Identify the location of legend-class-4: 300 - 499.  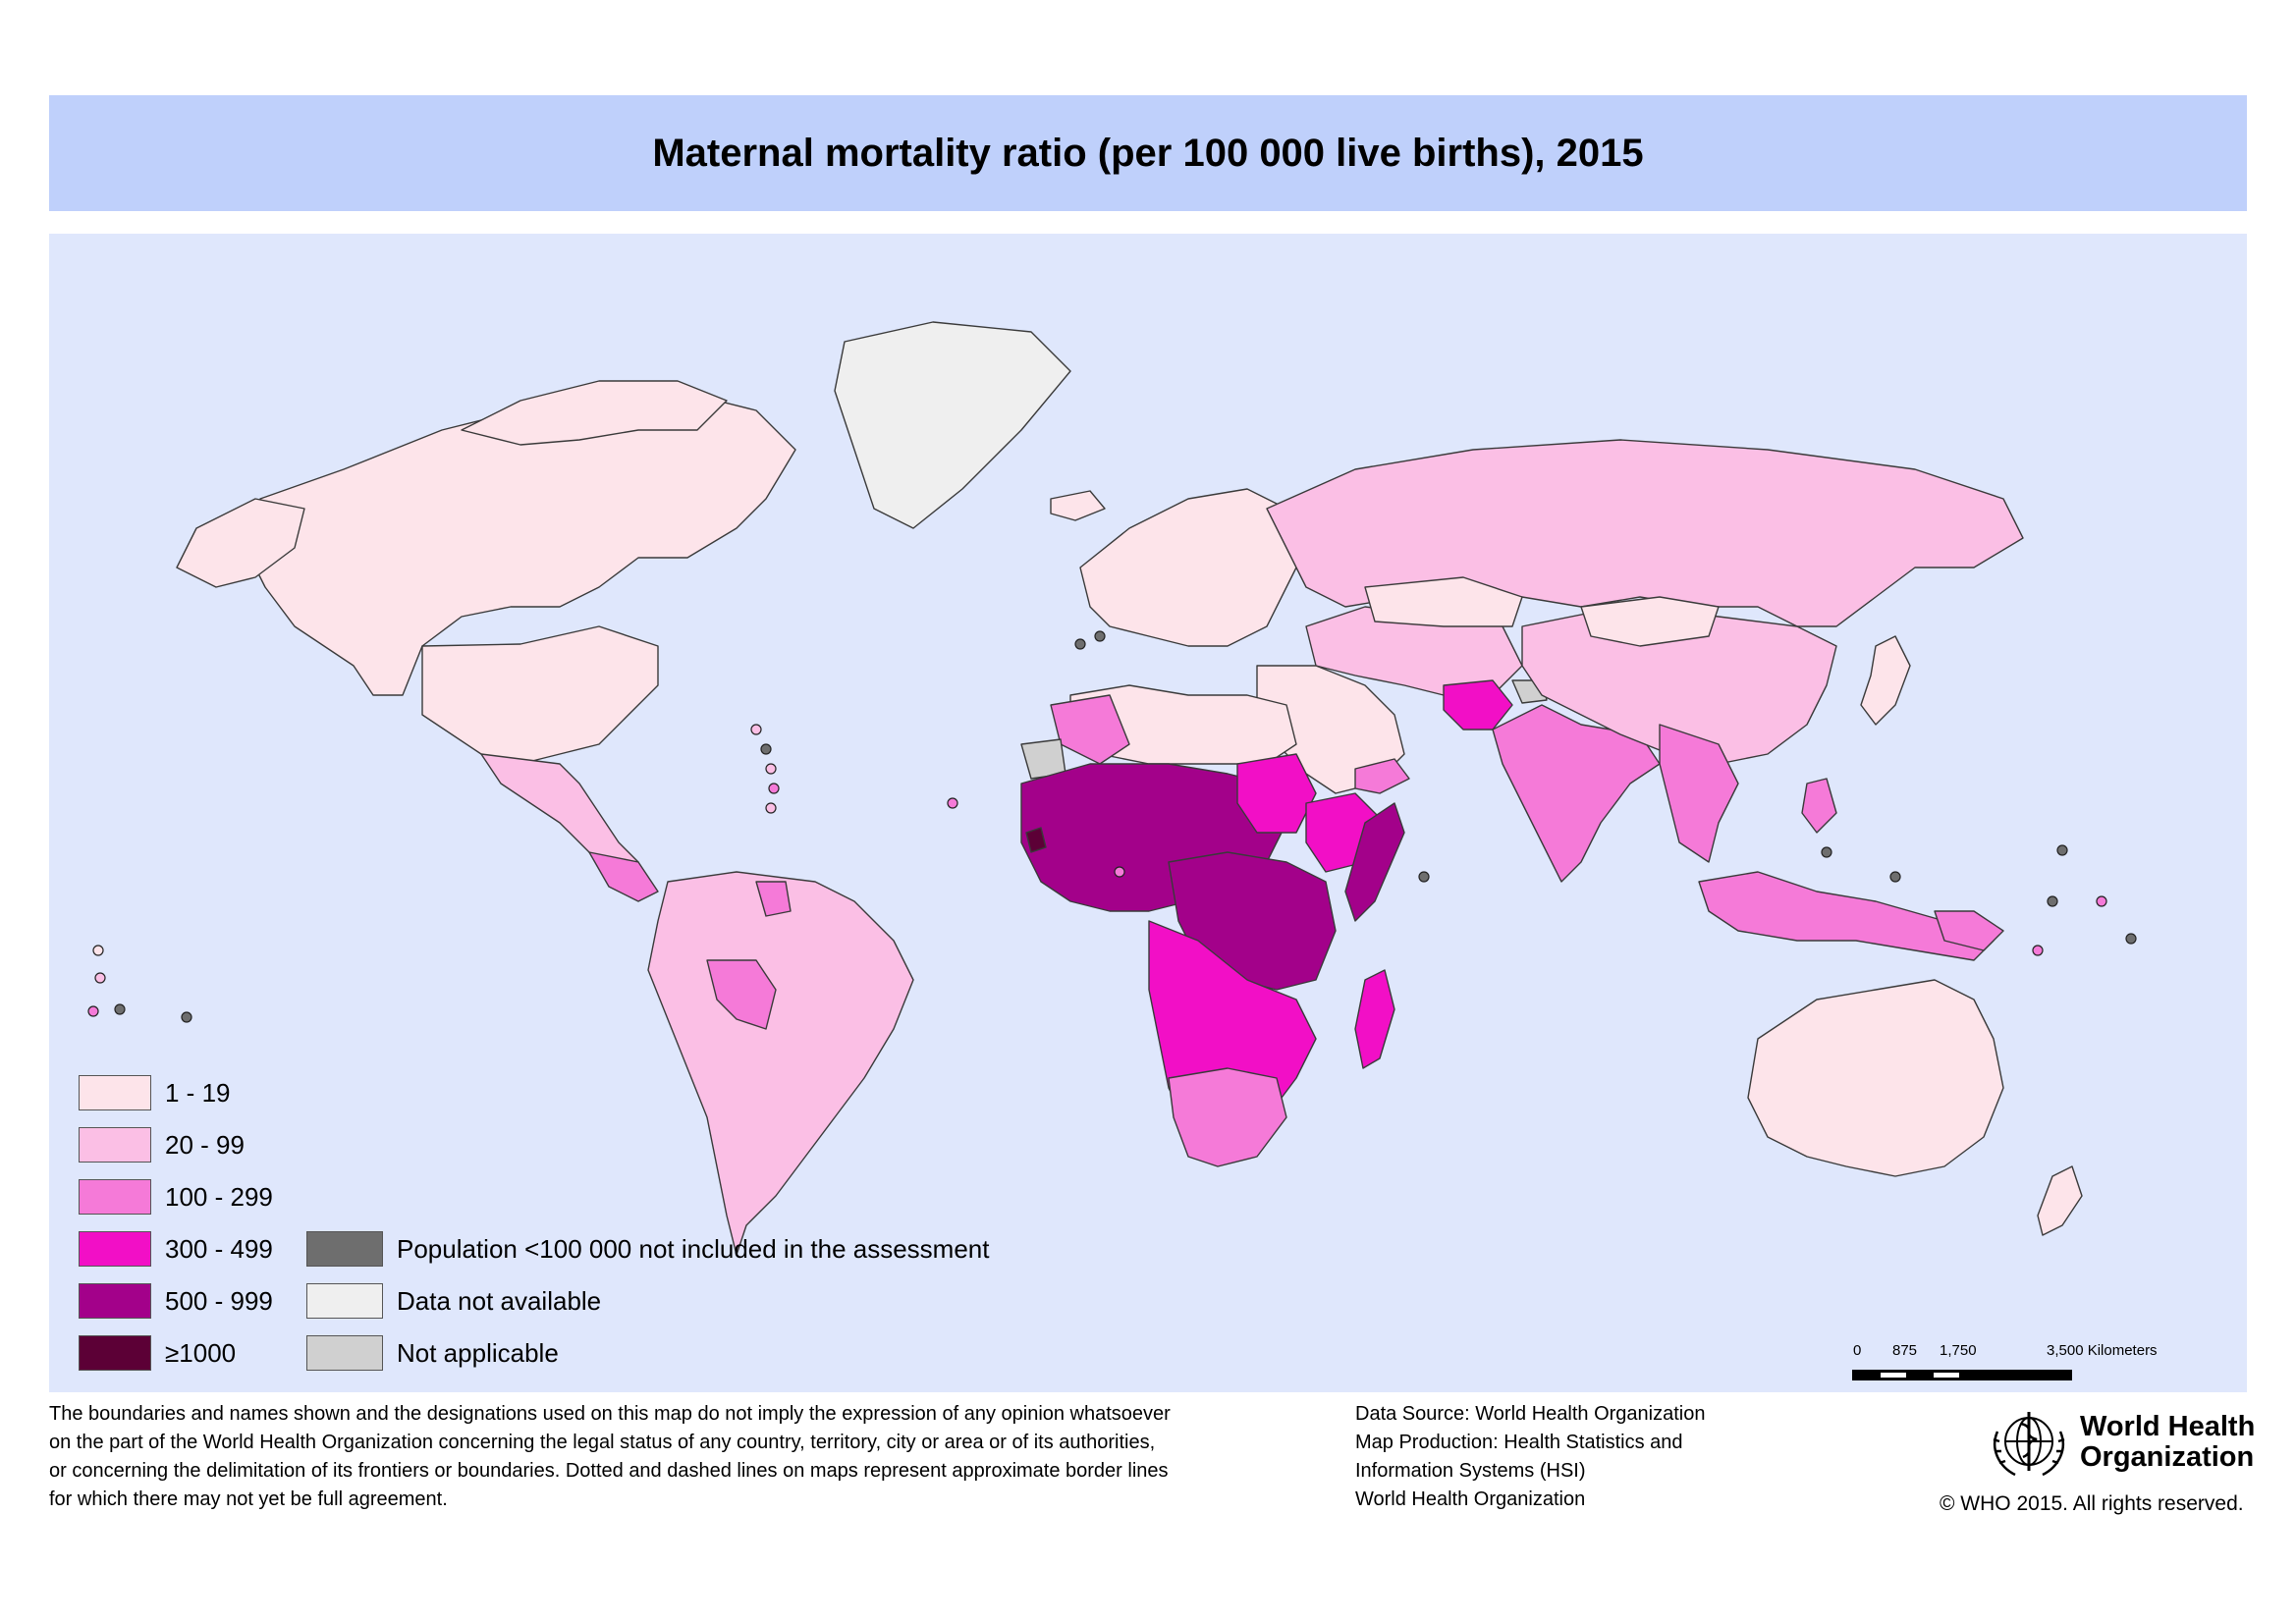
(176, 1249).